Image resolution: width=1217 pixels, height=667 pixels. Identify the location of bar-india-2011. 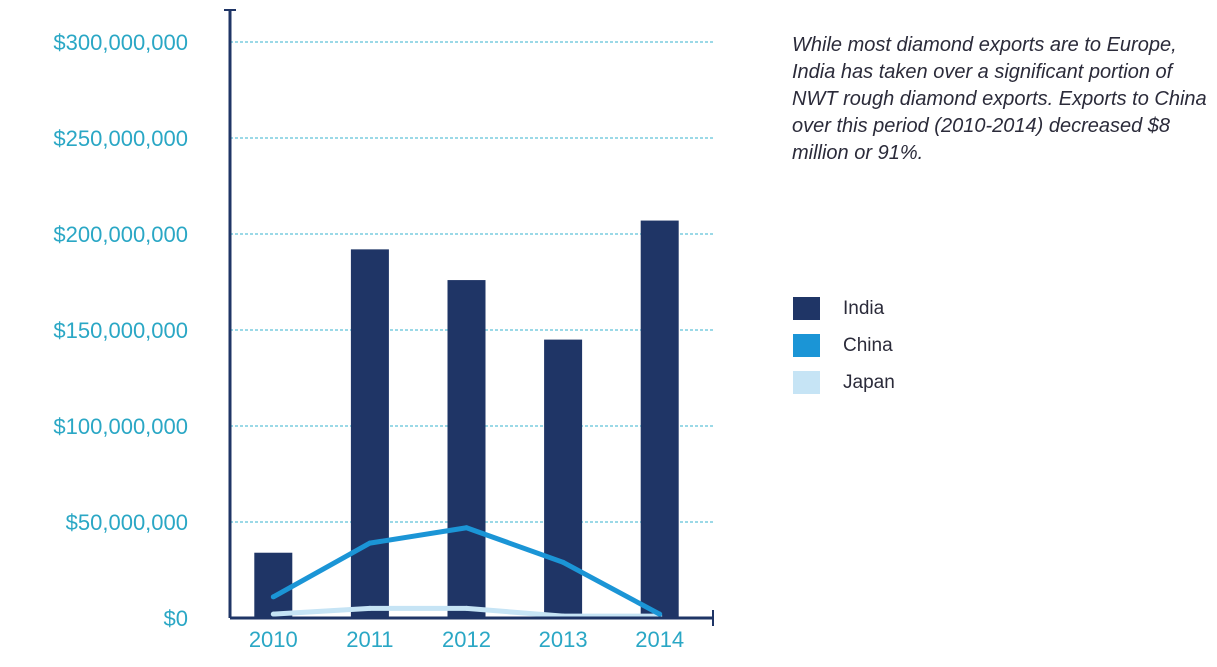
(369, 434).